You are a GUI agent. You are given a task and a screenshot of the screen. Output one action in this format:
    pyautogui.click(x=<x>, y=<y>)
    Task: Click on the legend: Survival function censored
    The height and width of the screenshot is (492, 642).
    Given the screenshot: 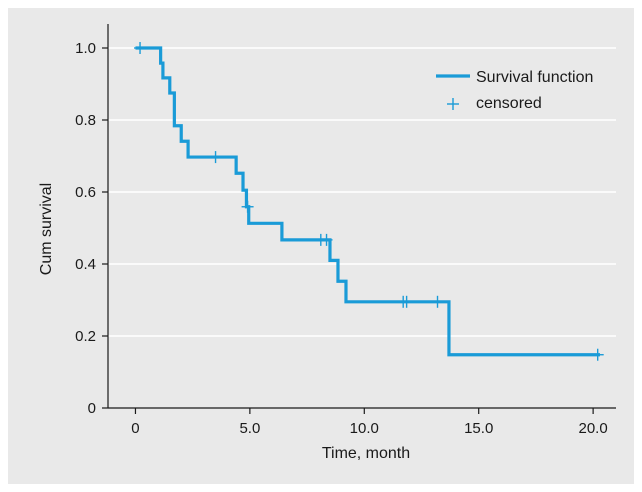 What is the action you would take?
    pyautogui.click(x=514, y=90)
    